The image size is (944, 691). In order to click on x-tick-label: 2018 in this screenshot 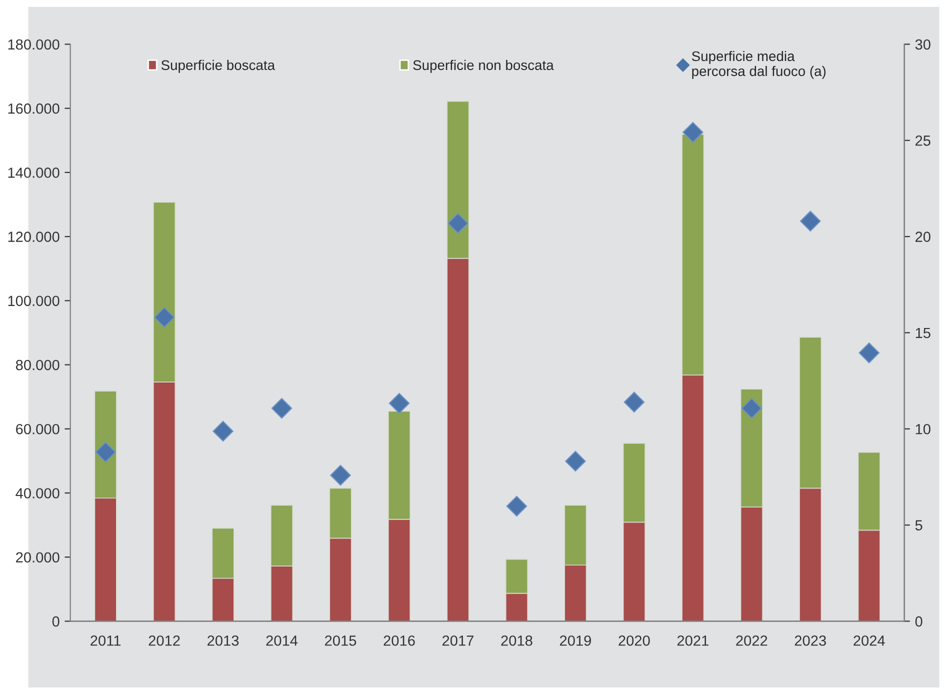, I will do `click(516, 640)`.